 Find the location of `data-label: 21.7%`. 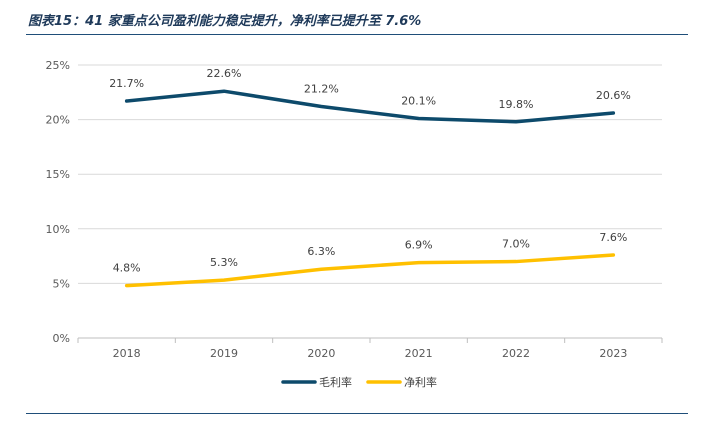

data-label: 21.7% is located at coordinates (126, 83).